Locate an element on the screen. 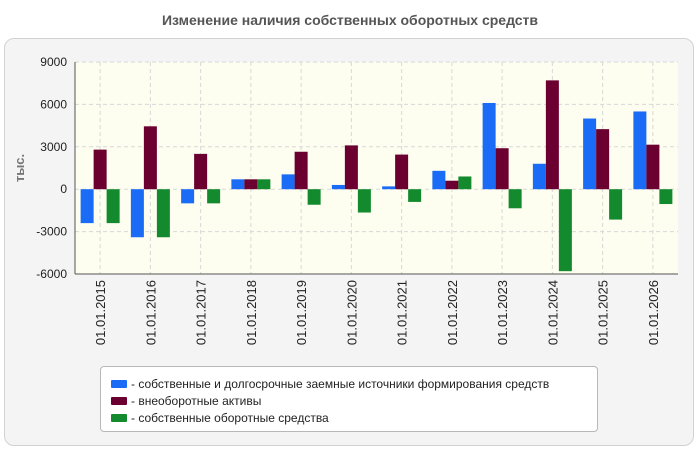  x-tick-label: 01.01.2017 is located at coordinates (201, 312).